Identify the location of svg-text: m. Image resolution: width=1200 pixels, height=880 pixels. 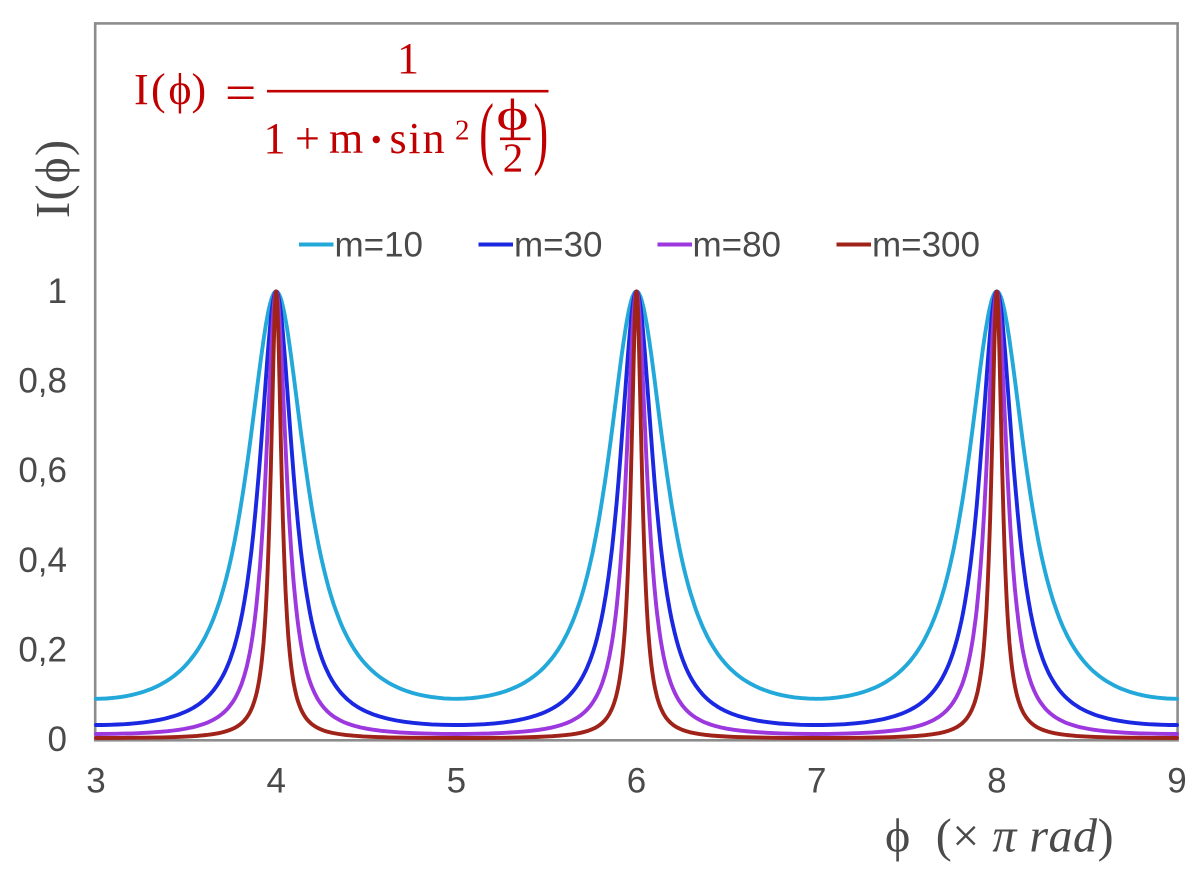
(346, 138).